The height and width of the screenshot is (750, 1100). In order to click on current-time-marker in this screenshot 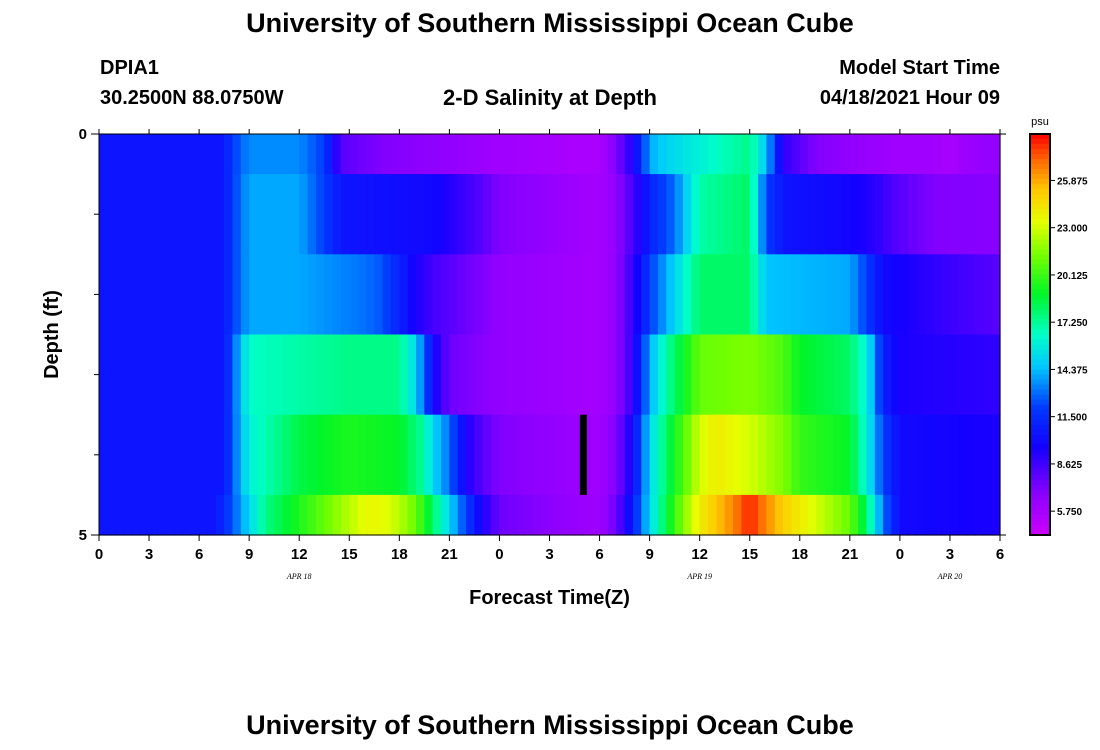, I will do `click(583, 454)`.